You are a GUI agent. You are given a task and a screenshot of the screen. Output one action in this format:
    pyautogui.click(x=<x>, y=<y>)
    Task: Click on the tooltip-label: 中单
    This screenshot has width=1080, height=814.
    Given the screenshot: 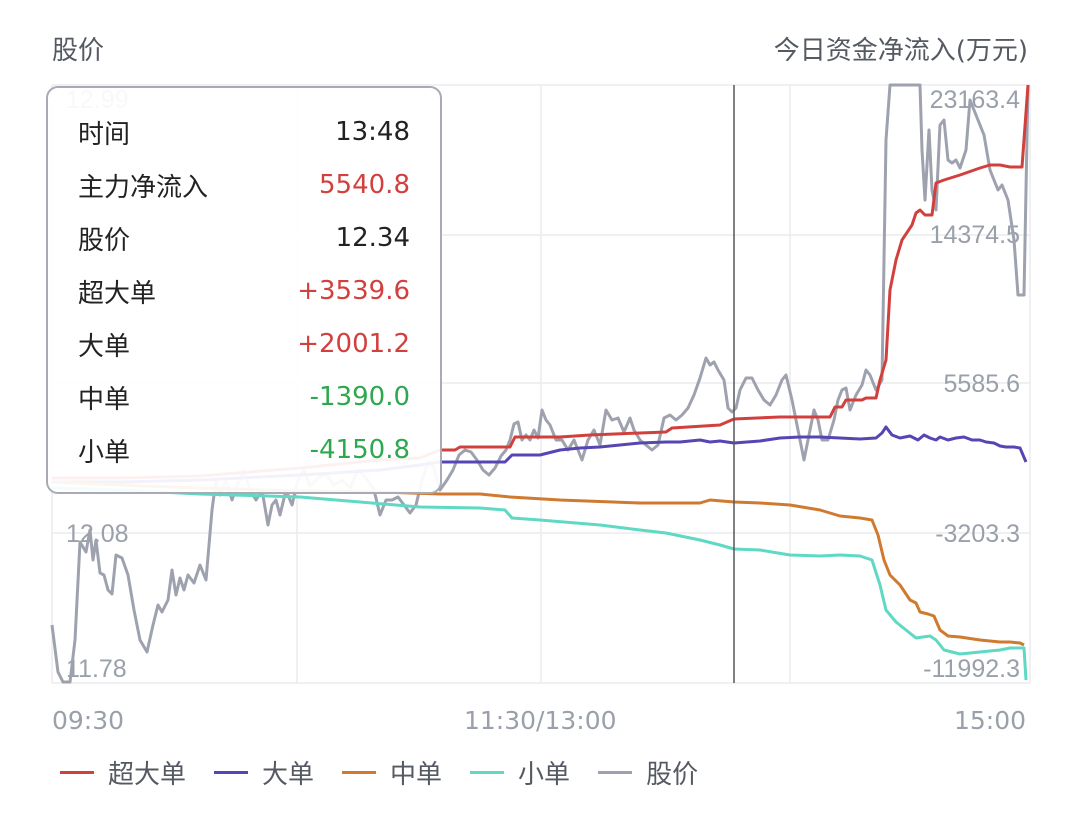 What is the action you would take?
    pyautogui.click(x=104, y=399)
    